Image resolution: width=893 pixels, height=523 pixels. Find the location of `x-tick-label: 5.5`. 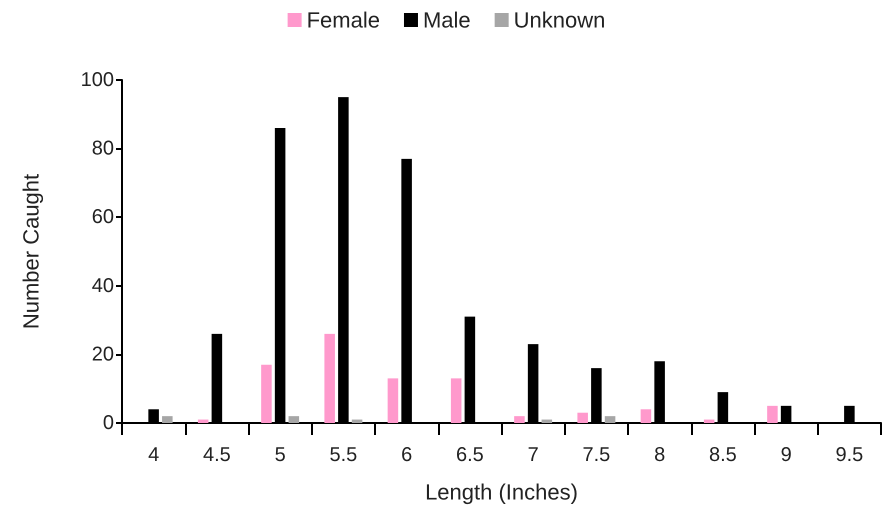

x-tick-label: 5.5 is located at coordinates (343, 455).